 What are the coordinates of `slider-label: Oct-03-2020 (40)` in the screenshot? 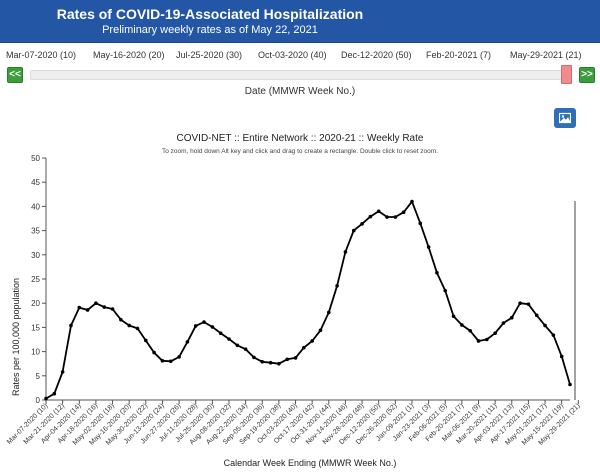 It's located at (292, 55).